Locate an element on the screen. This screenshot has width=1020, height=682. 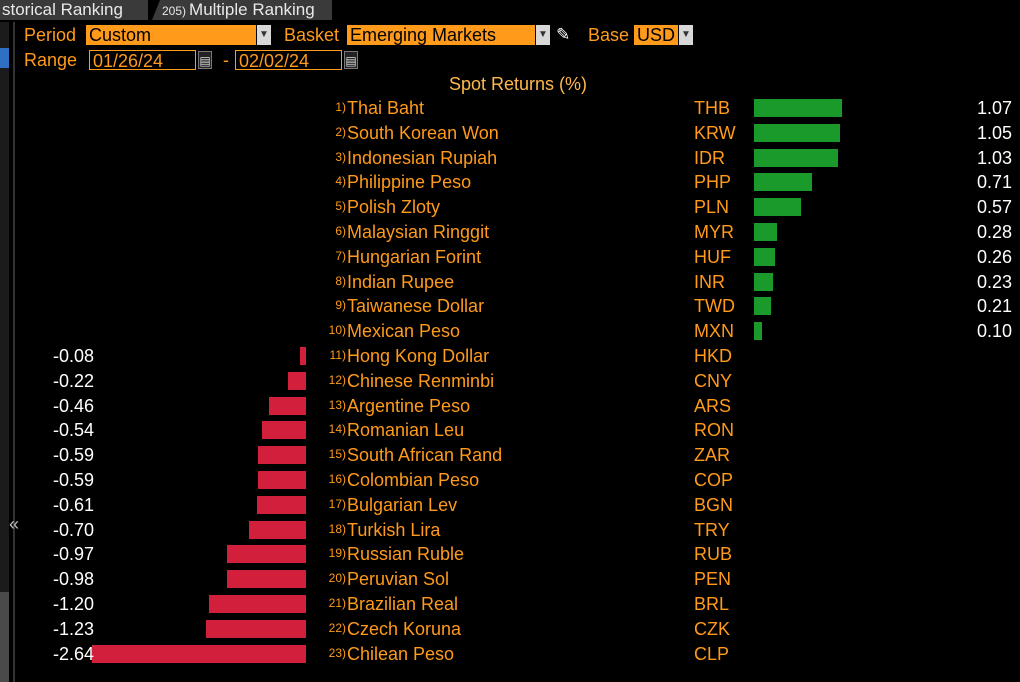
currency-name: Malaysian Ringgit is located at coordinates (418, 232).